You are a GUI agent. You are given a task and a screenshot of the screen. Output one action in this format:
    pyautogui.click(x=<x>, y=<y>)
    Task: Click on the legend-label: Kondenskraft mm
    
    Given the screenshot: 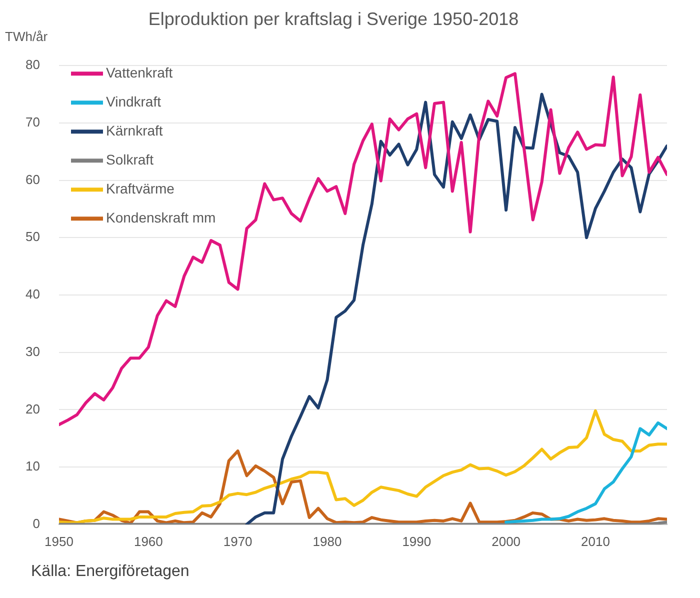 What is the action you would take?
    pyautogui.click(x=161, y=217)
    